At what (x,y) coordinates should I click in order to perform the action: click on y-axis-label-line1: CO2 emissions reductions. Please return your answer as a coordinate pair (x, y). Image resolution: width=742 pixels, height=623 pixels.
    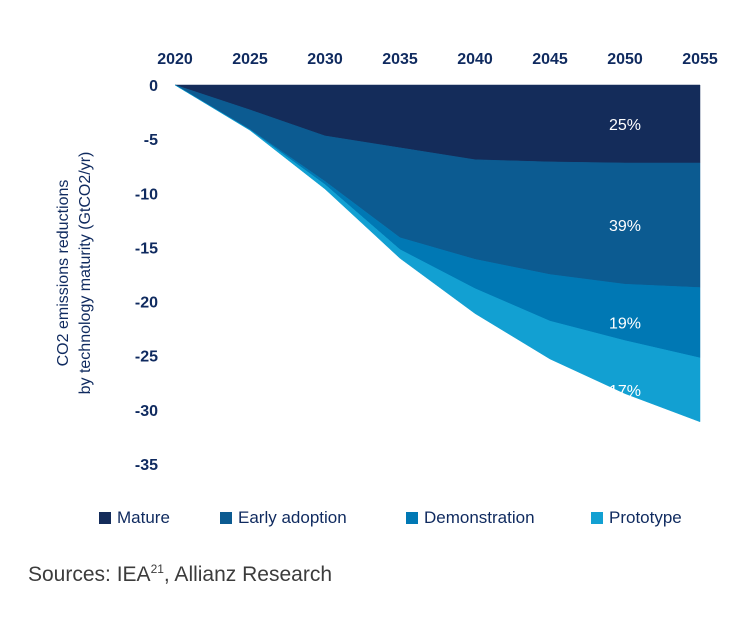
    Looking at the image, I should click on (63, 273).